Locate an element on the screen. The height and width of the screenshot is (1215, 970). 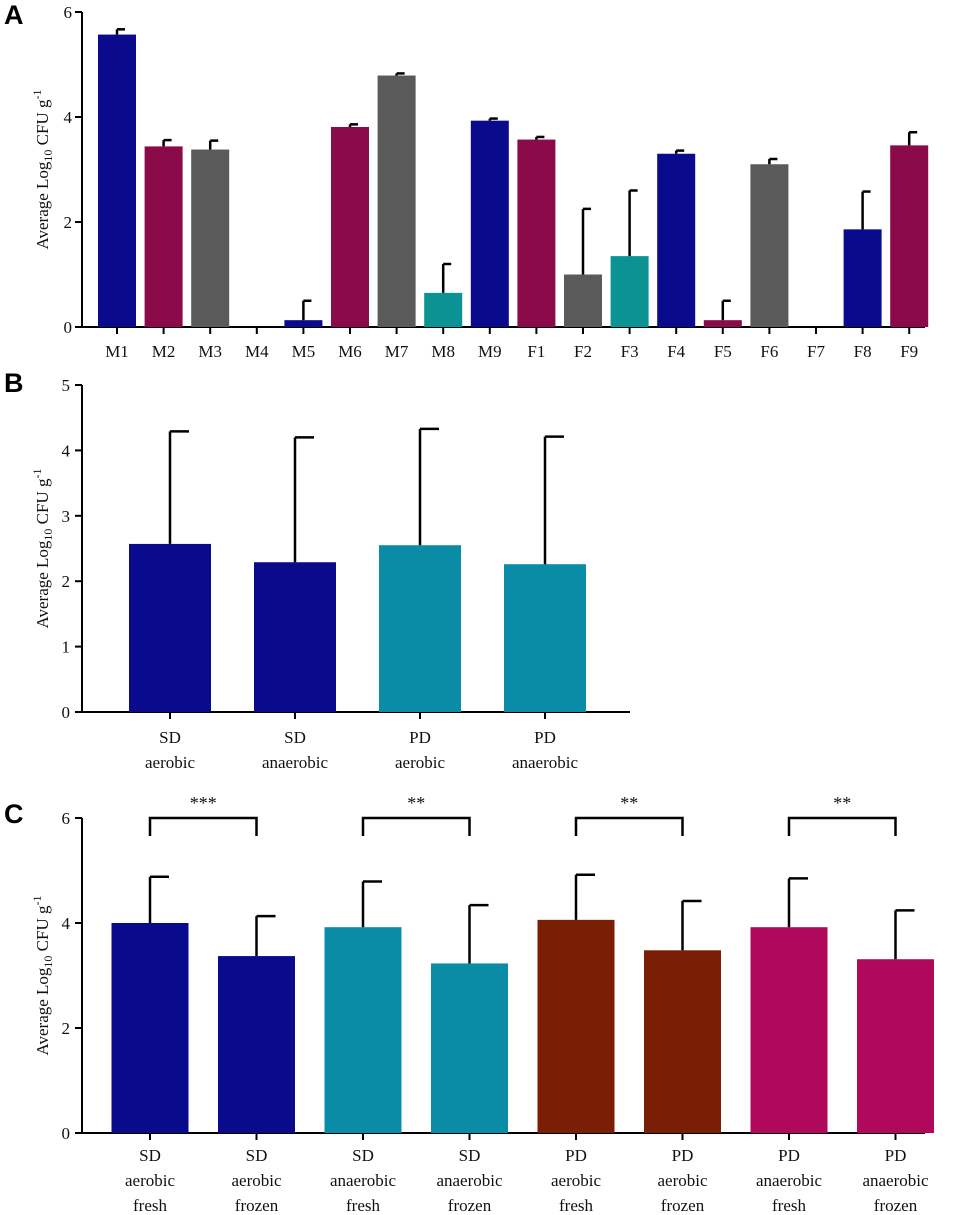
panel-a-category-label: M2 is located at coordinates (164, 351).